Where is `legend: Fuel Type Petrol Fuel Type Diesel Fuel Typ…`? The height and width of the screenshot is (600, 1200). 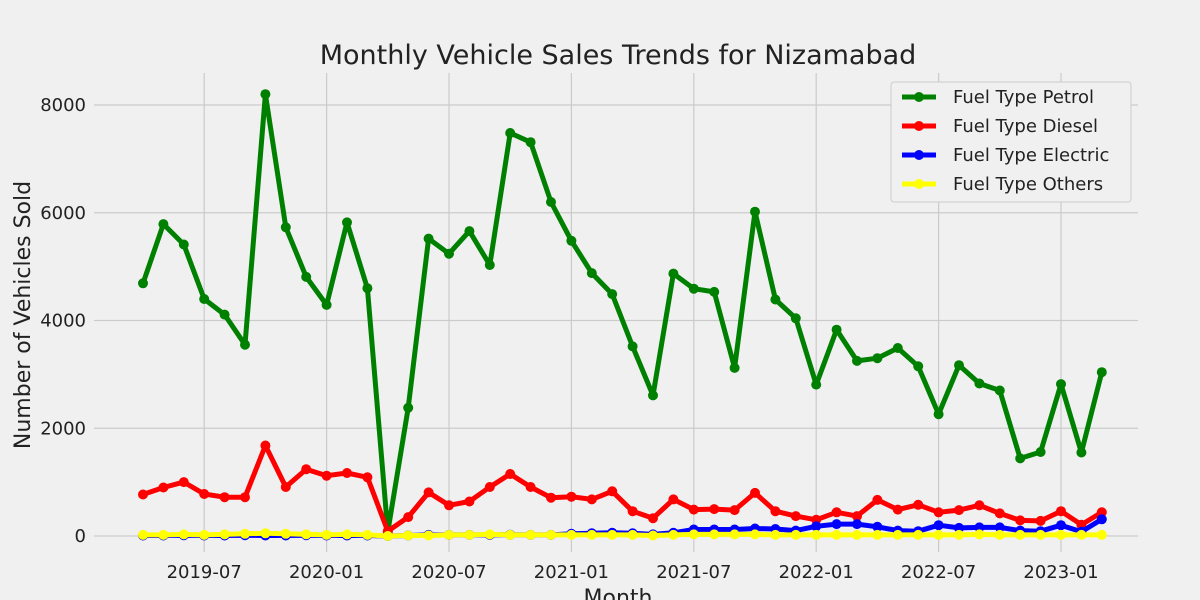
legend: Fuel Type Petrol Fuel Type Diesel Fuel Typ… is located at coordinates (1011, 142).